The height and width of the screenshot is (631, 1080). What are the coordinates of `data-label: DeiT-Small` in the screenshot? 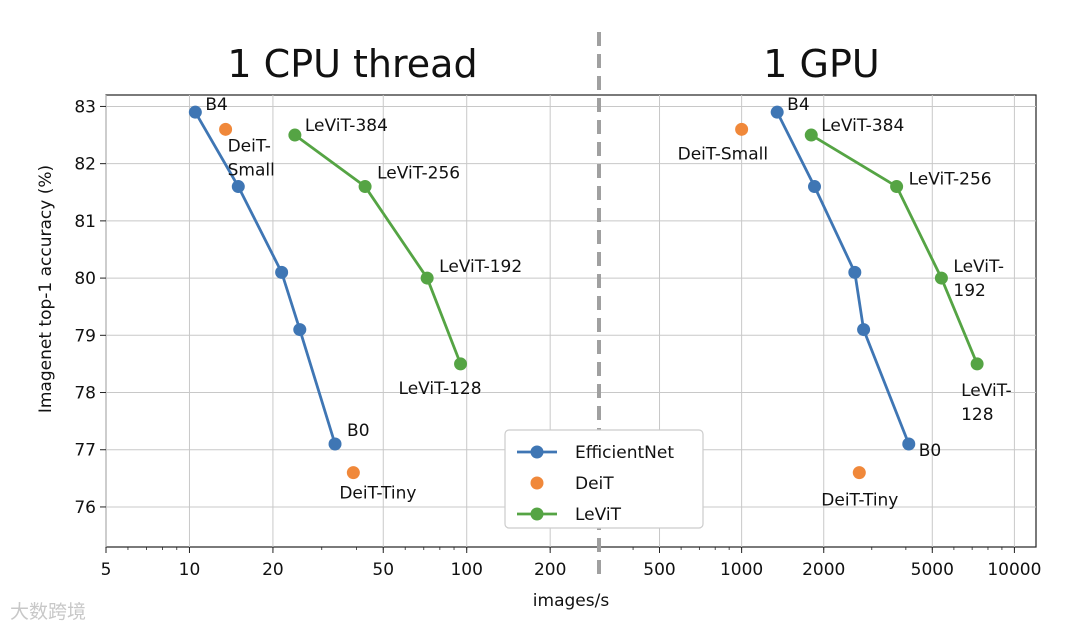 It's located at (723, 154).